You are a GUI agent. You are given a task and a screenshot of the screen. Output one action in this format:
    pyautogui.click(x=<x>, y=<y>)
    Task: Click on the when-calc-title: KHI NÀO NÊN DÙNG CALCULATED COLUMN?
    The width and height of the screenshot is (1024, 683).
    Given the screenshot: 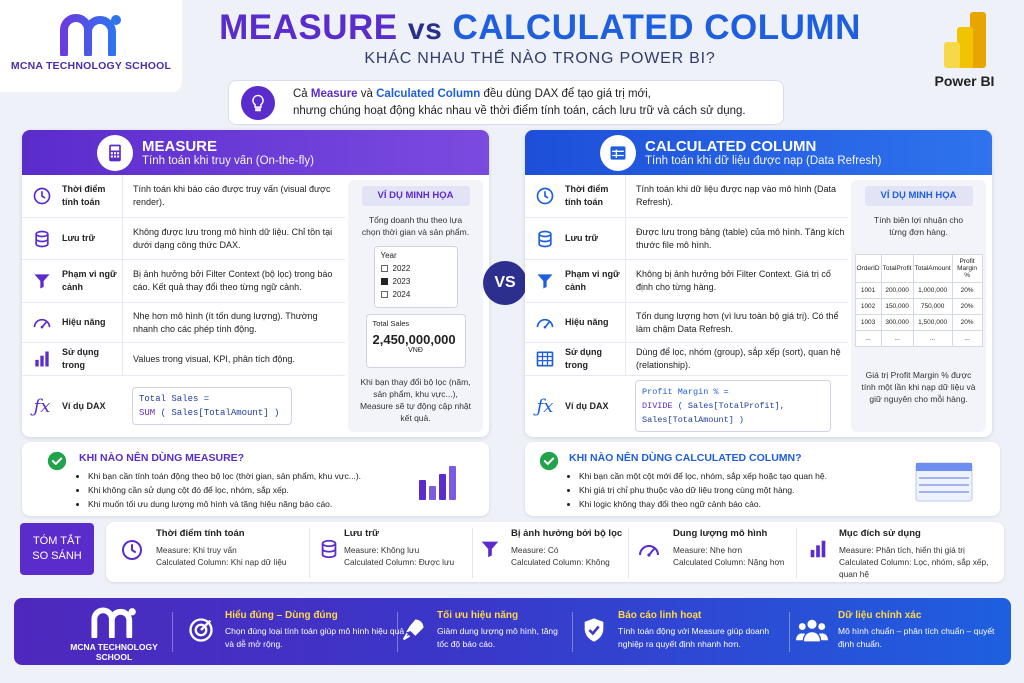 What is the action you would take?
    pyautogui.click(x=685, y=458)
    